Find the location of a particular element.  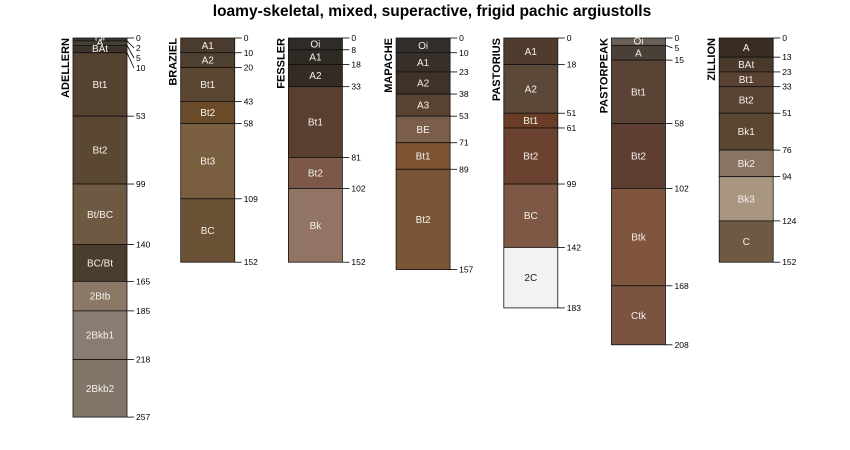

horizon-2bkb1 is located at coordinates (100, 335).